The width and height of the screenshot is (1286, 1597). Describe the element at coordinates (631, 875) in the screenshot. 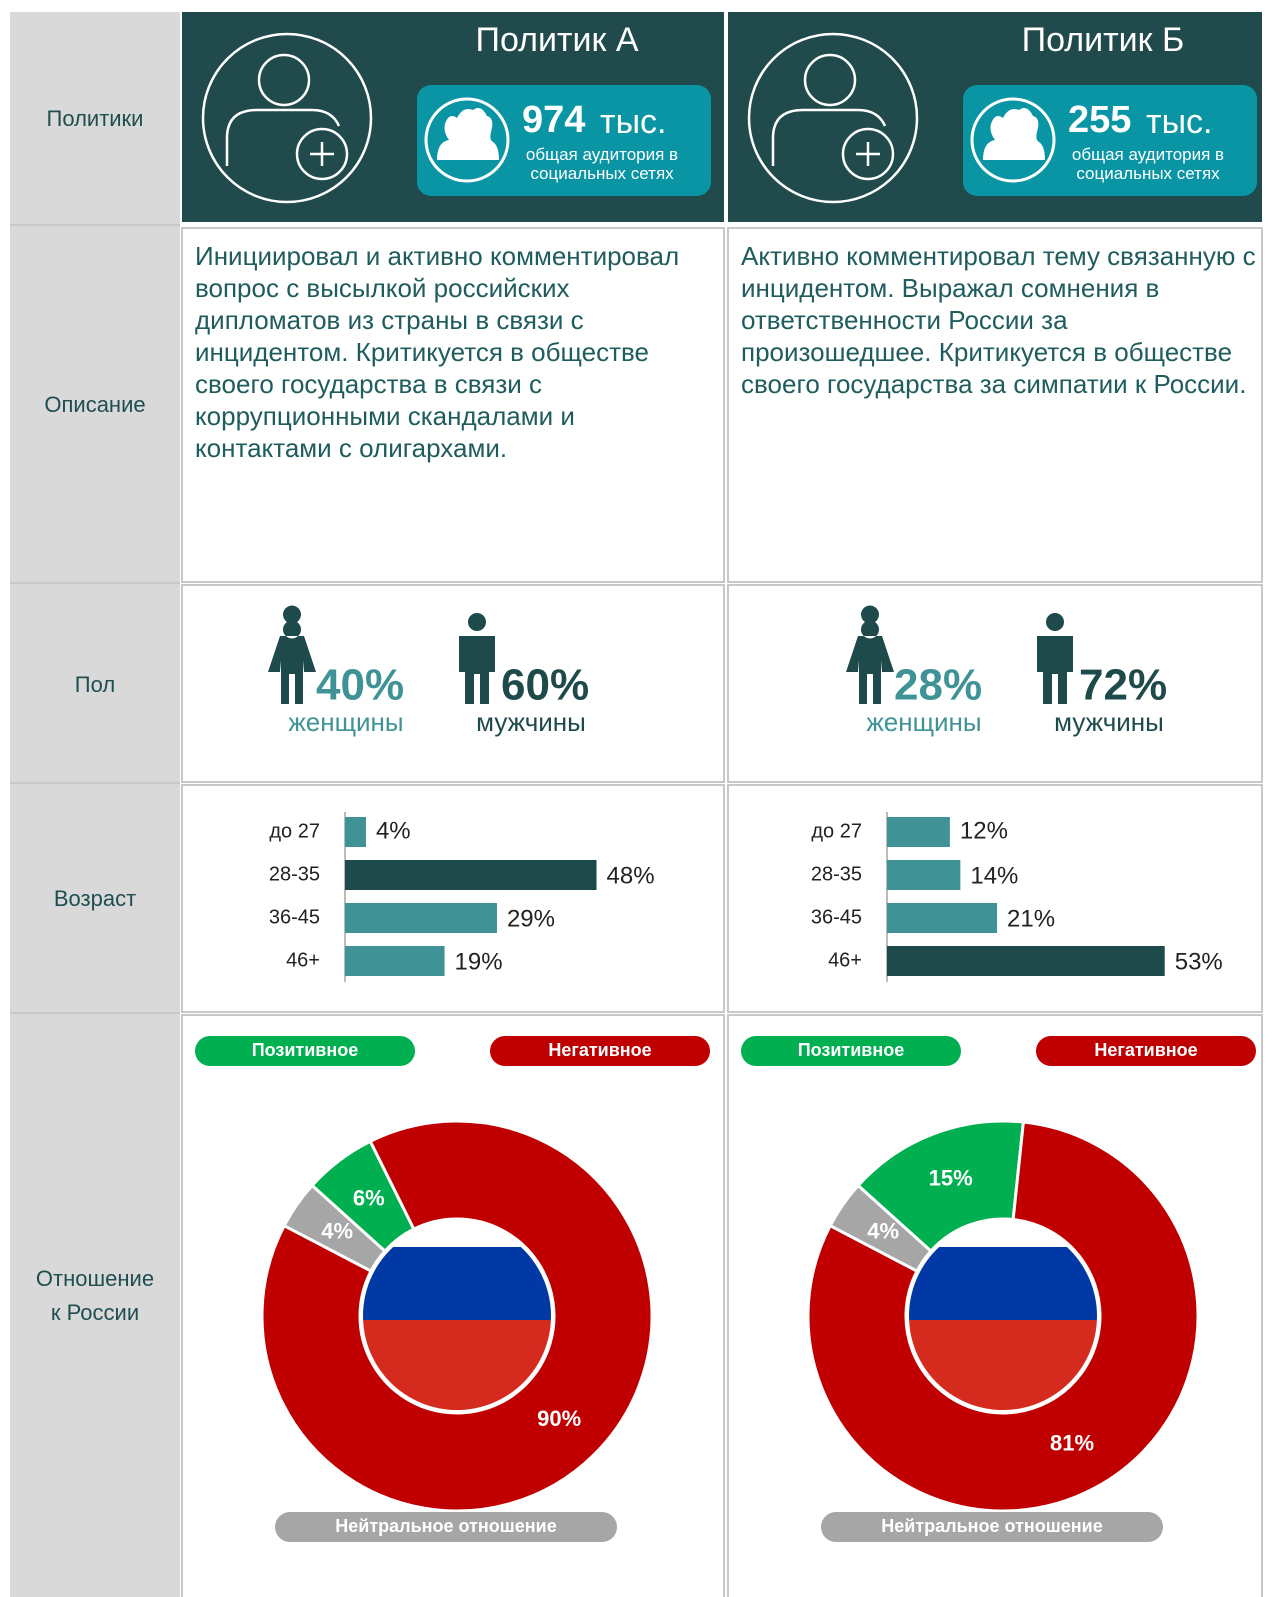

I see `age-value-label: 48%` at that location.